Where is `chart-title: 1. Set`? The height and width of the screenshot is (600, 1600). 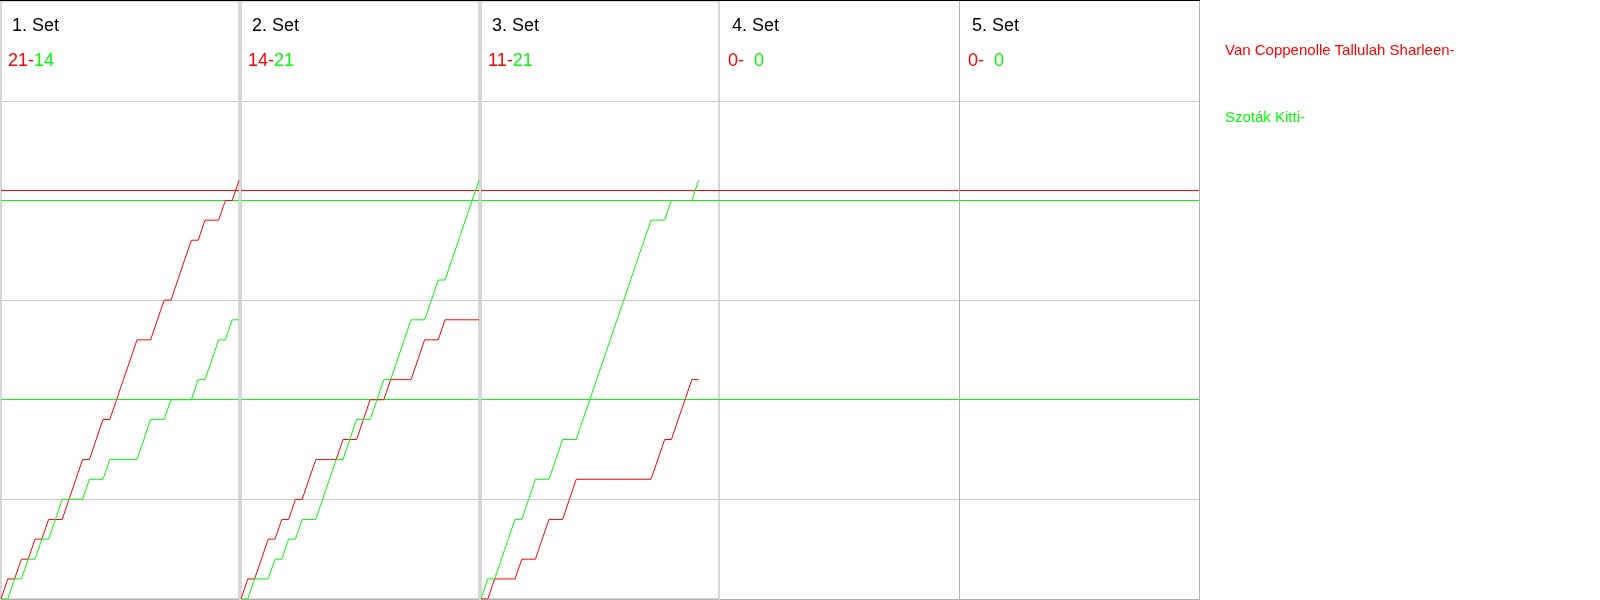 chart-title: 1. Set is located at coordinates (36, 25).